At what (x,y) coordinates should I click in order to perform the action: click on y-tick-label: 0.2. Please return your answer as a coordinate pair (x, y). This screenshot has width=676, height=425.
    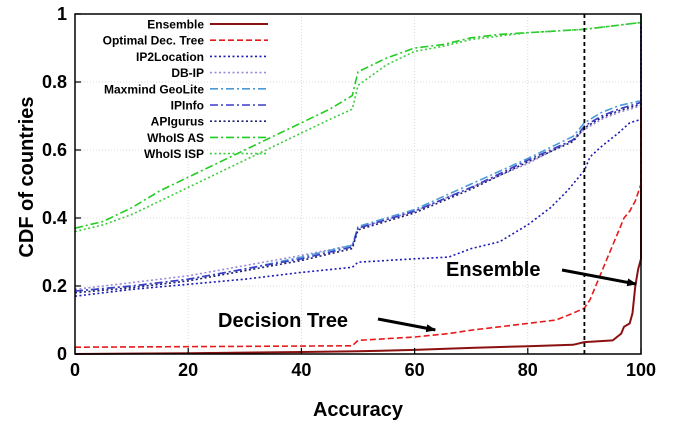
    Looking at the image, I should click on (54, 286).